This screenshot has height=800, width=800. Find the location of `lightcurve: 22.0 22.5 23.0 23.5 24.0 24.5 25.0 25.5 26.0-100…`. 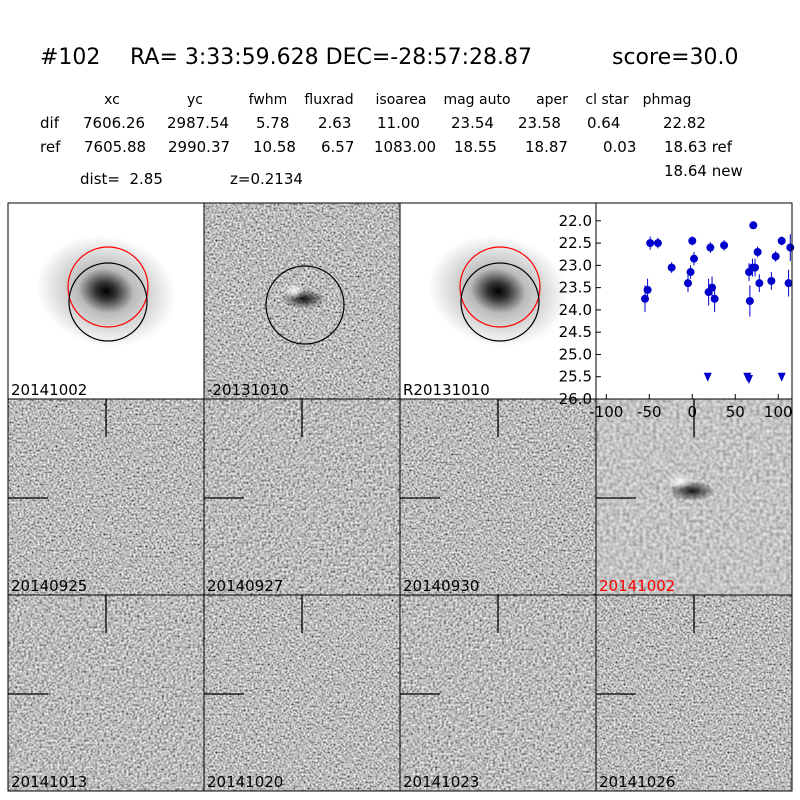

lightcurve: 22.0 22.5 23.0 23.5 24.0 24.5 25.0 25.5 26.0-100… is located at coordinates (677, 311).